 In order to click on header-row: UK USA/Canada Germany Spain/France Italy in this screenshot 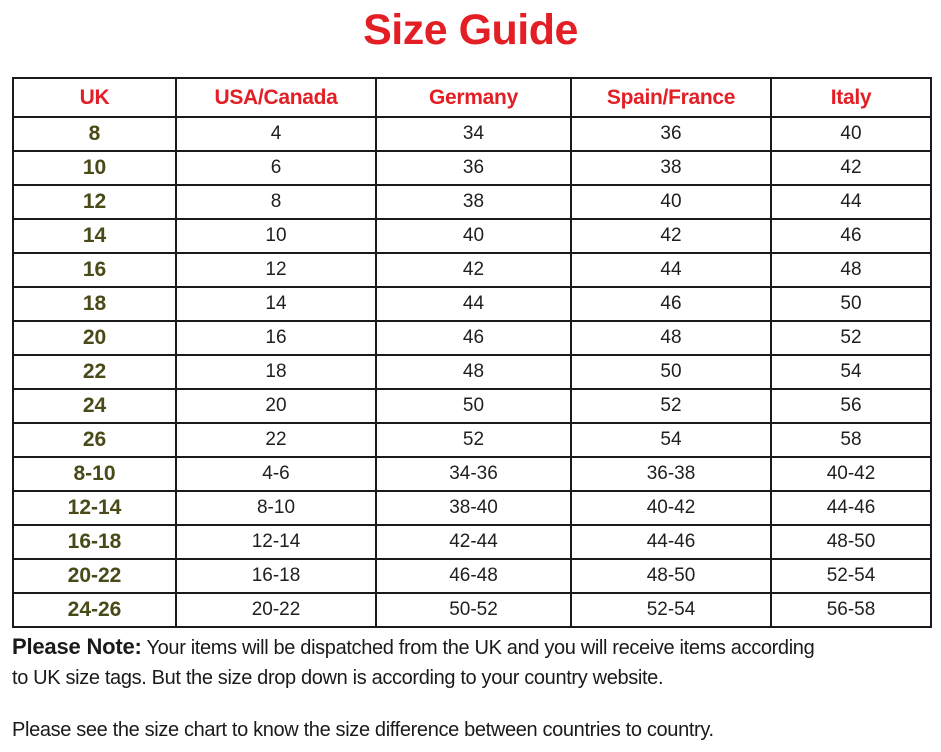, I will do `click(472, 97)`.